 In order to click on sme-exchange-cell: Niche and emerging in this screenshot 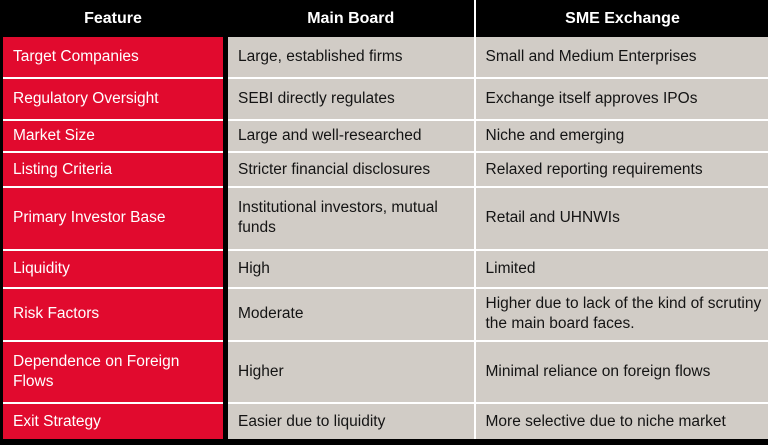, I will do `click(621, 135)`.